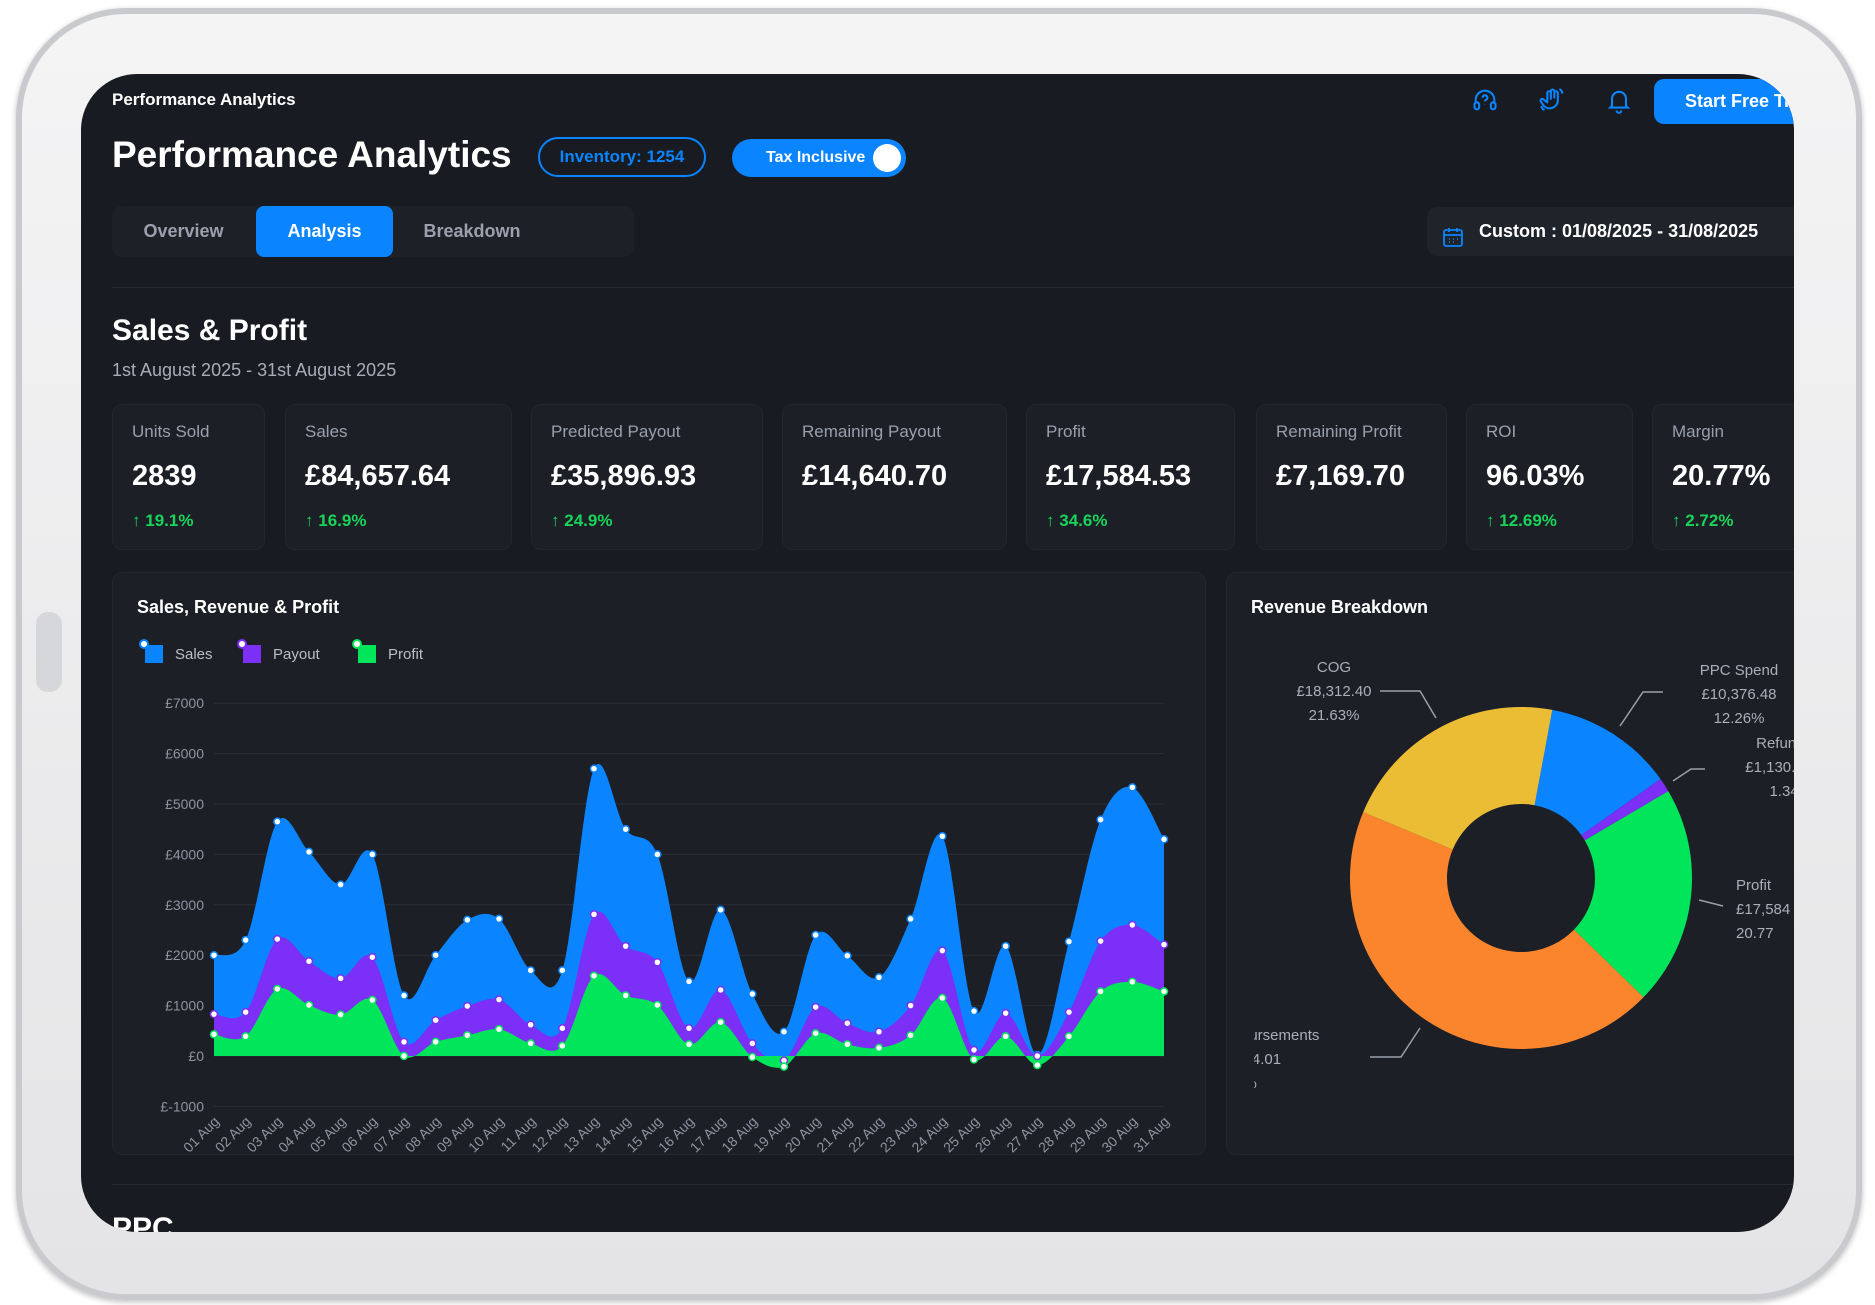  I want to click on tab-overview: Overview, so click(183, 231).